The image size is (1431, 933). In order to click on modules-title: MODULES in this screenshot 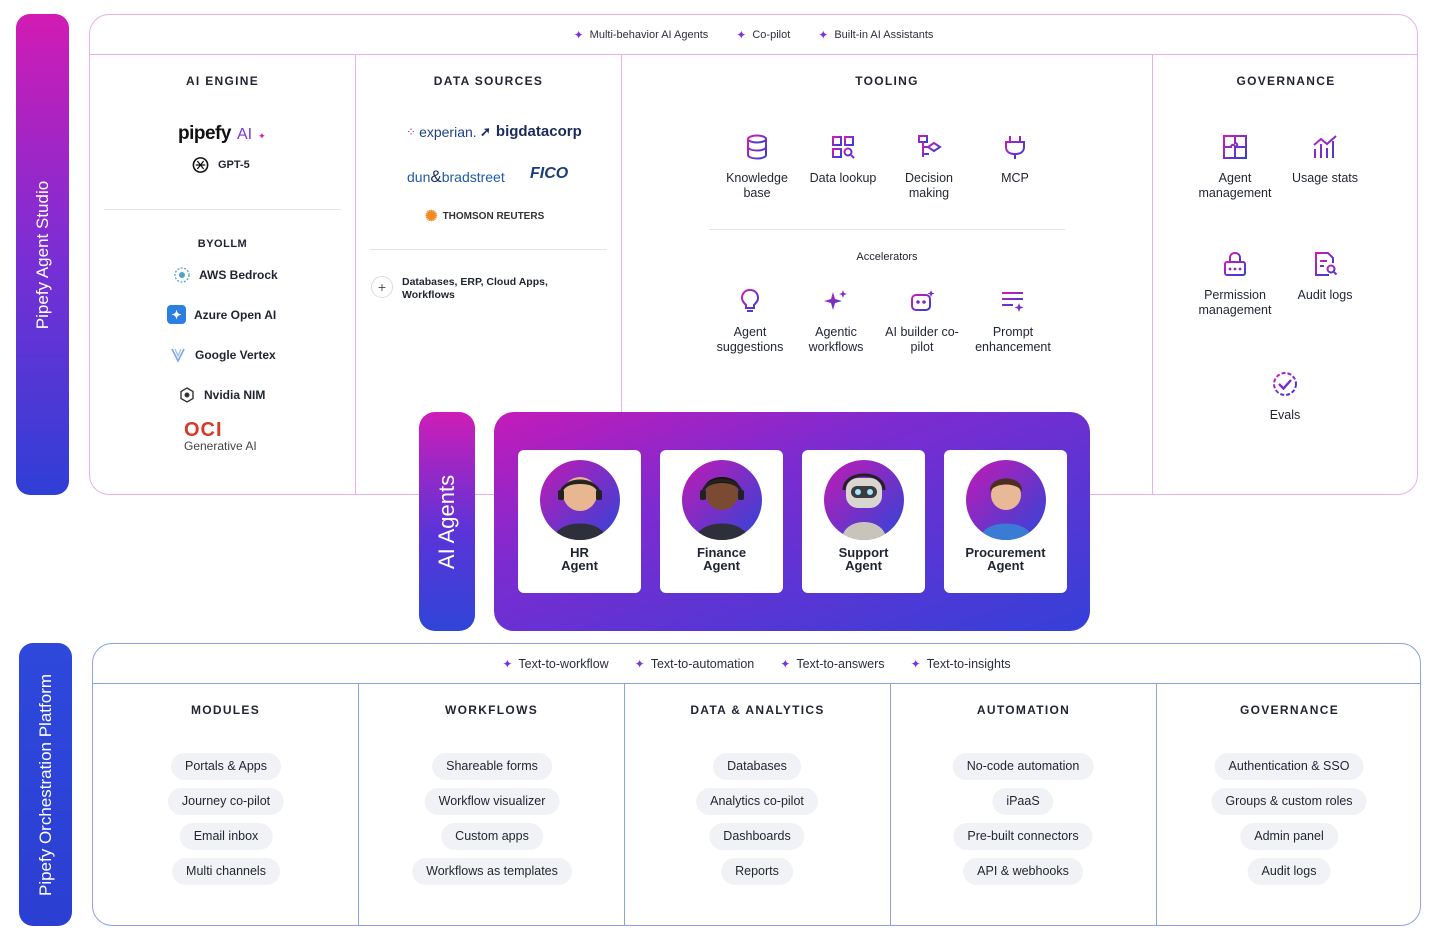, I will do `click(225, 710)`.